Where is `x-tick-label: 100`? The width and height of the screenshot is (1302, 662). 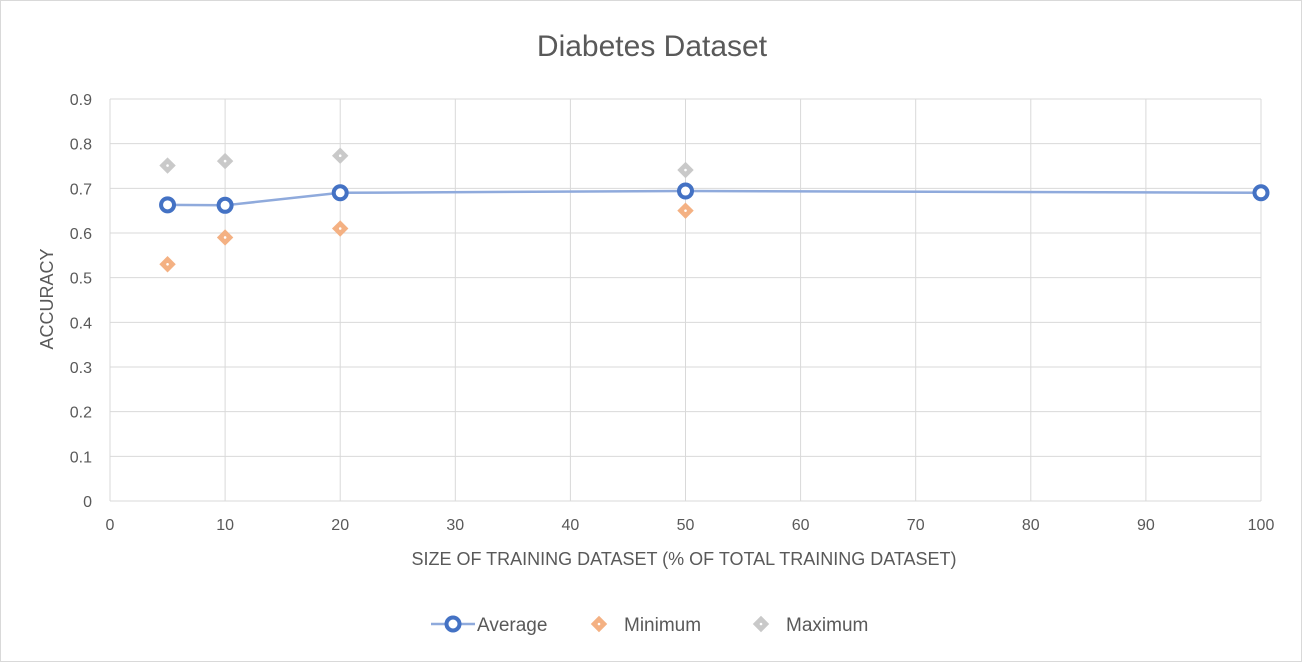
x-tick-label: 100 is located at coordinates (1261, 525).